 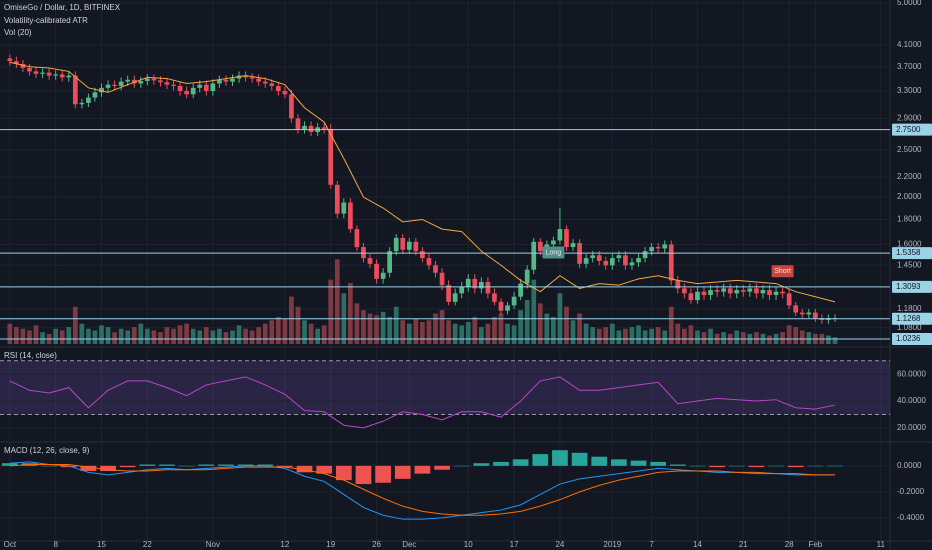 I want to click on x-tick-label: 15, so click(x=101, y=544).